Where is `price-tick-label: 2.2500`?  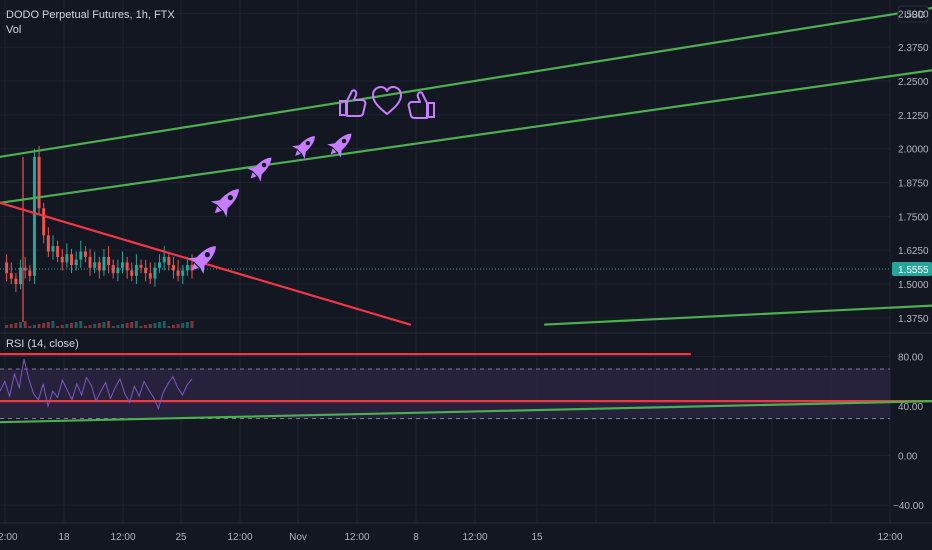
price-tick-label: 2.2500 is located at coordinates (913, 82).